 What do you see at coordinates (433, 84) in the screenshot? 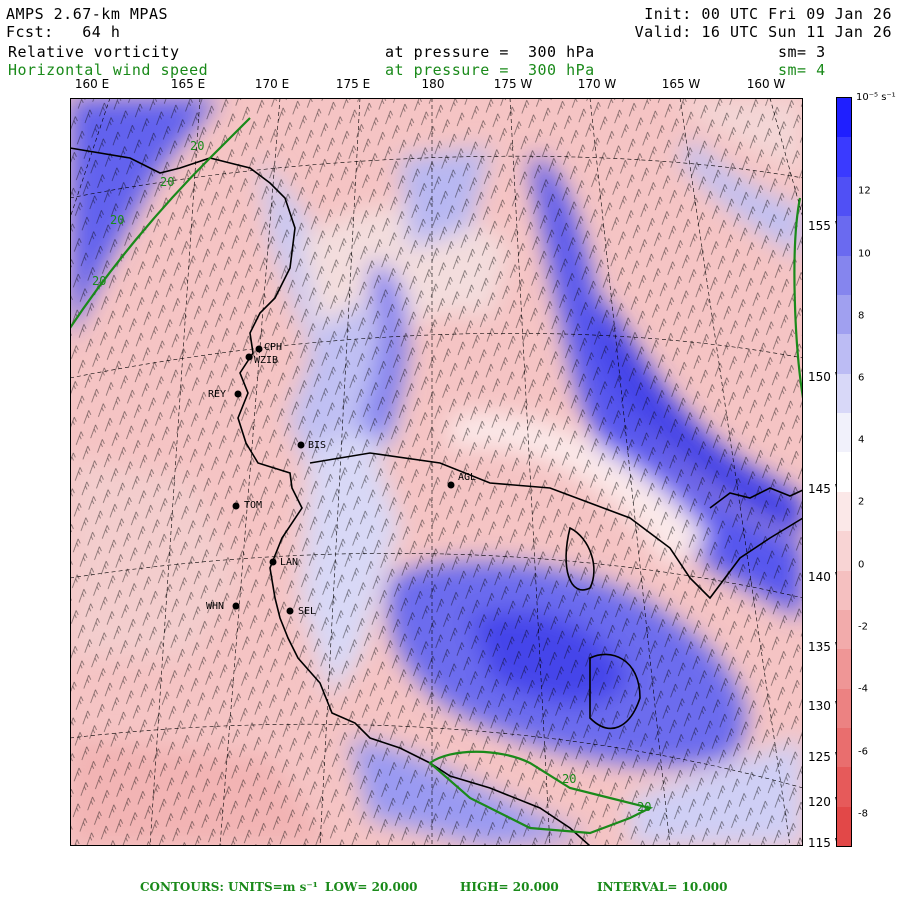
I see `lon-label: 180` at bounding box center [433, 84].